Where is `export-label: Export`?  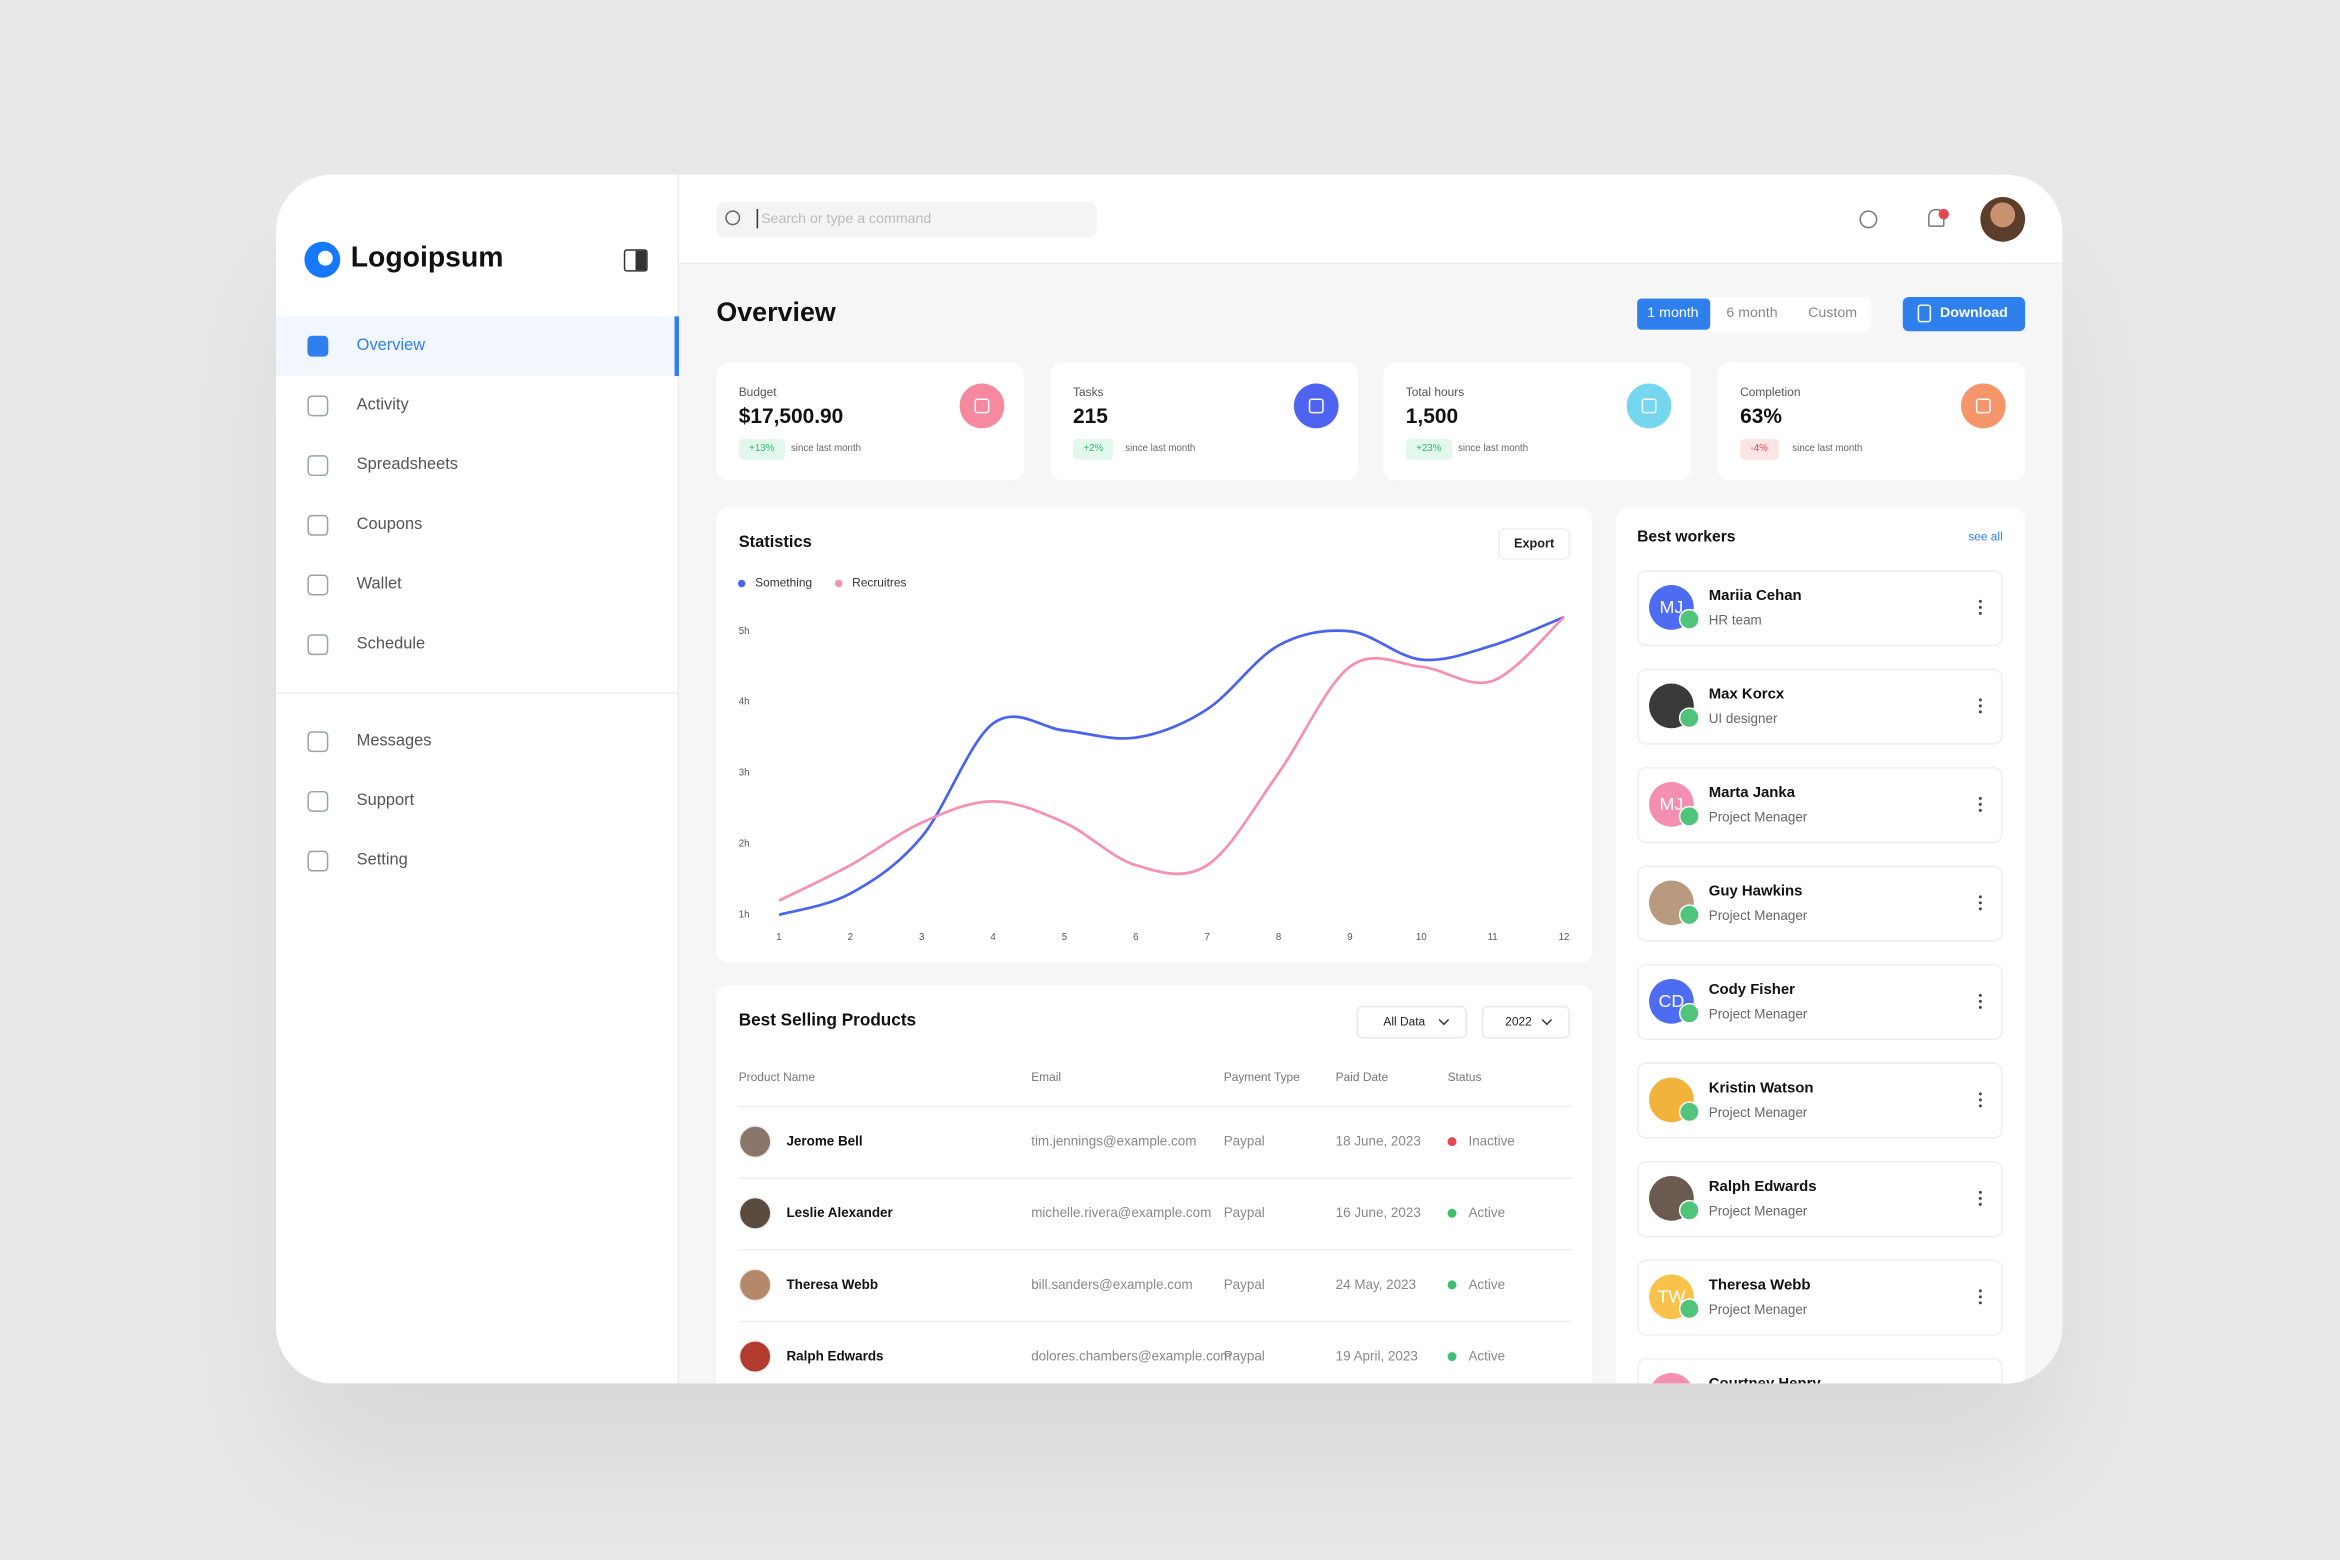 export-label: Export is located at coordinates (1534, 543).